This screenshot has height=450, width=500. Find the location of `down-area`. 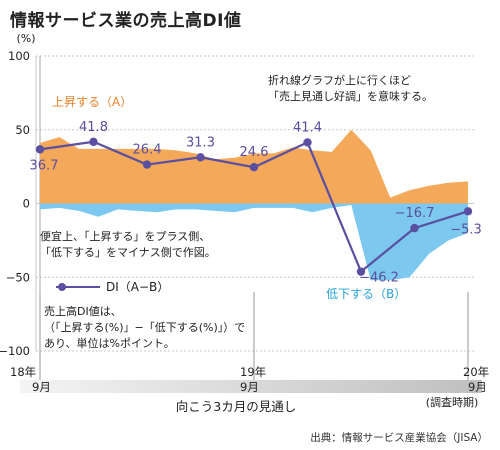

down-area is located at coordinates (254, 242).